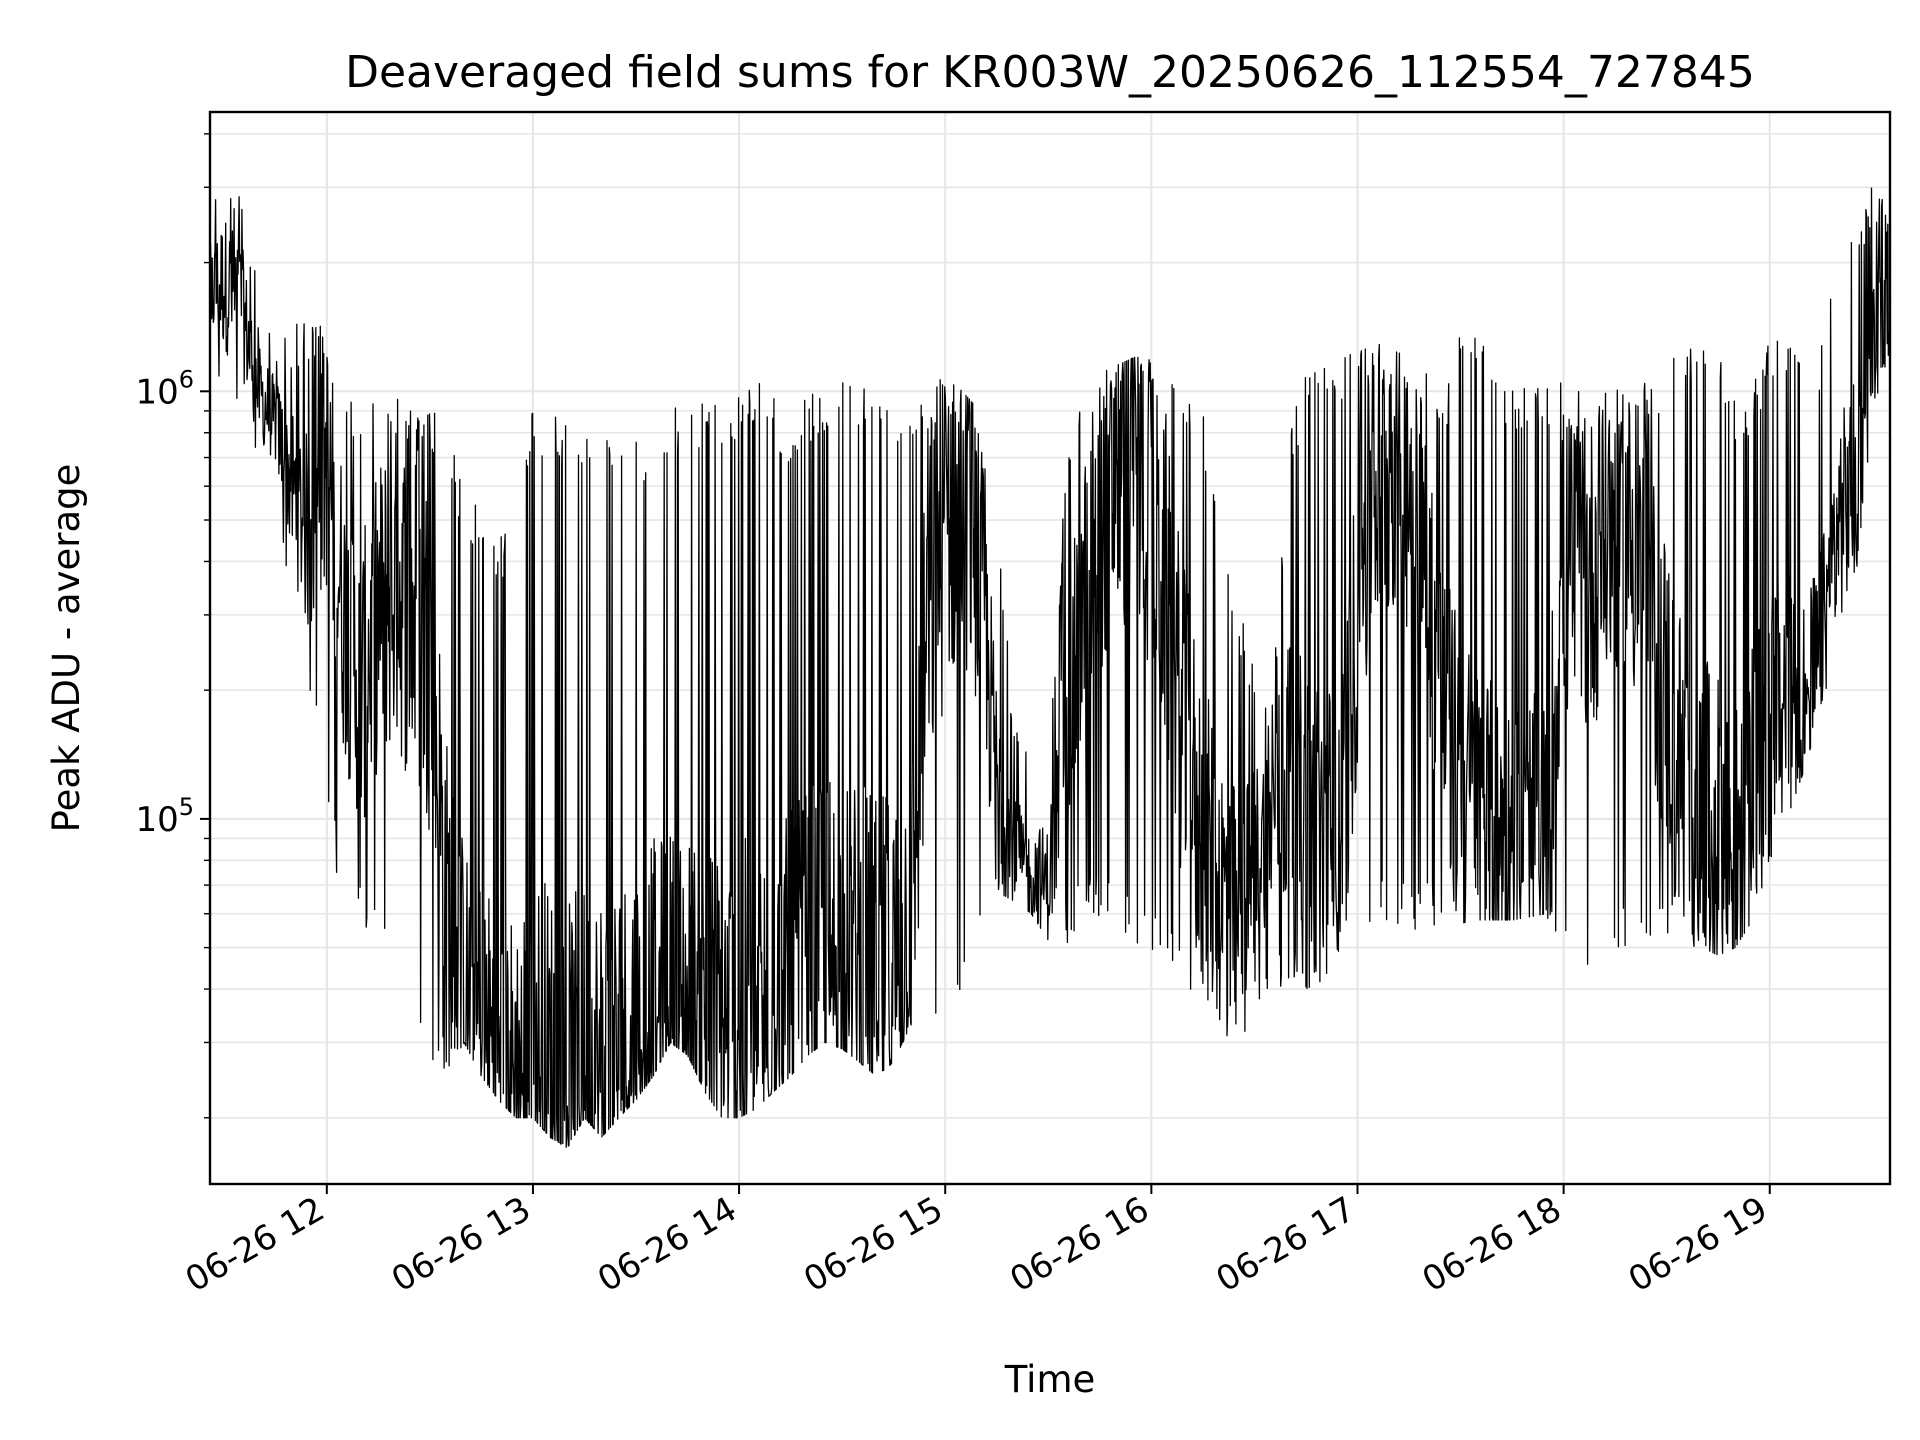  What do you see at coordinates (461, 1244) in the screenshot?
I see `x-tick-label: 06-26 13` at bounding box center [461, 1244].